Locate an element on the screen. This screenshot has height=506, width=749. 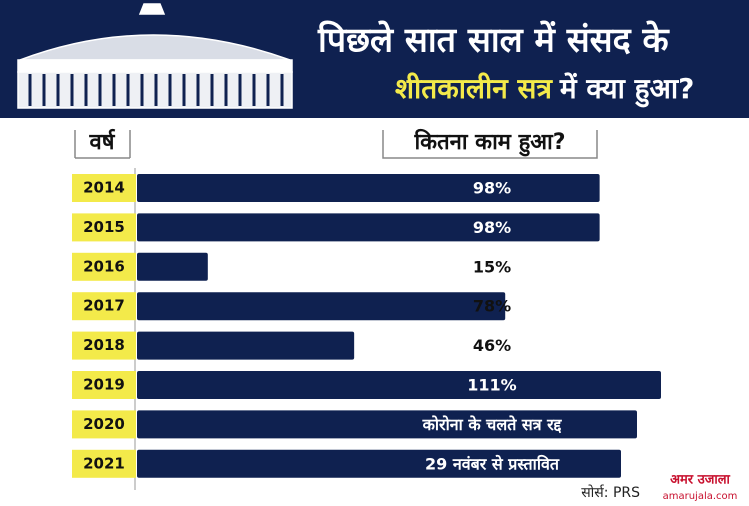
source: सोर्स: PRS is located at coordinates (610, 492).